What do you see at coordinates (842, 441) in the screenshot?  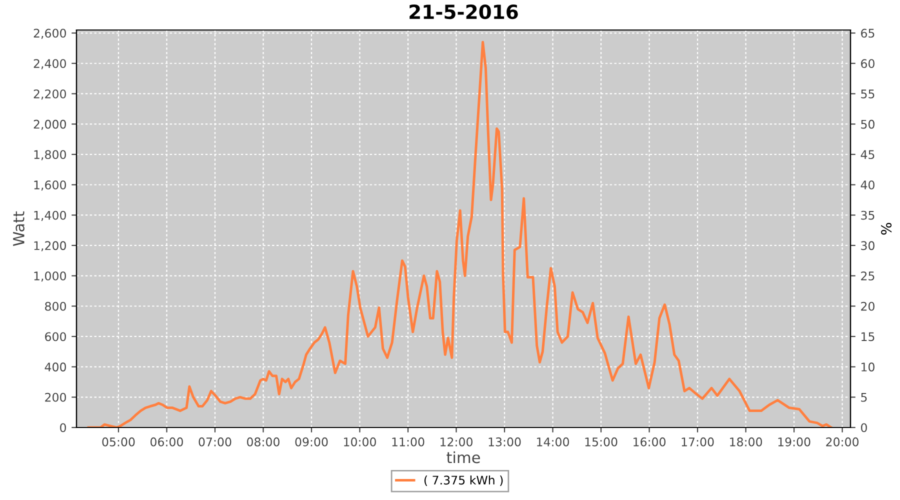 I see `x-tick-label: 20:00` at bounding box center [842, 441].